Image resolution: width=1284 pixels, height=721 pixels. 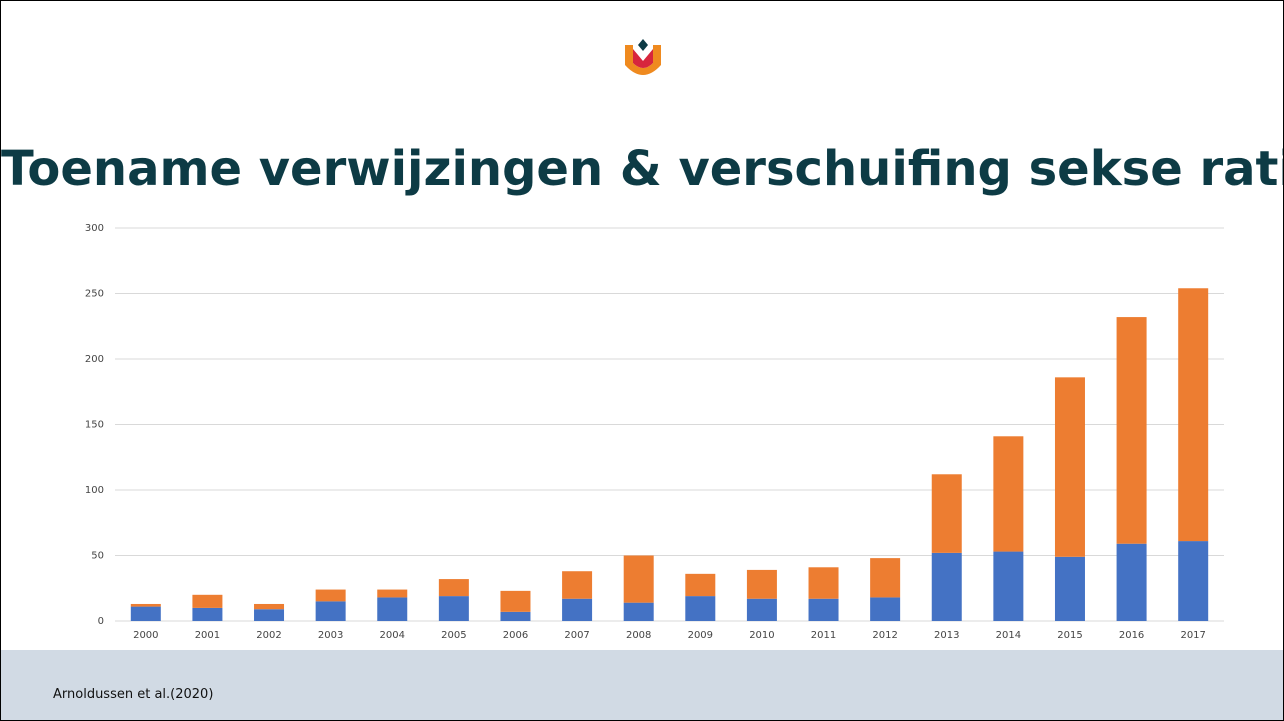 I want to click on y-tick-label: 50, so click(x=97, y=556).